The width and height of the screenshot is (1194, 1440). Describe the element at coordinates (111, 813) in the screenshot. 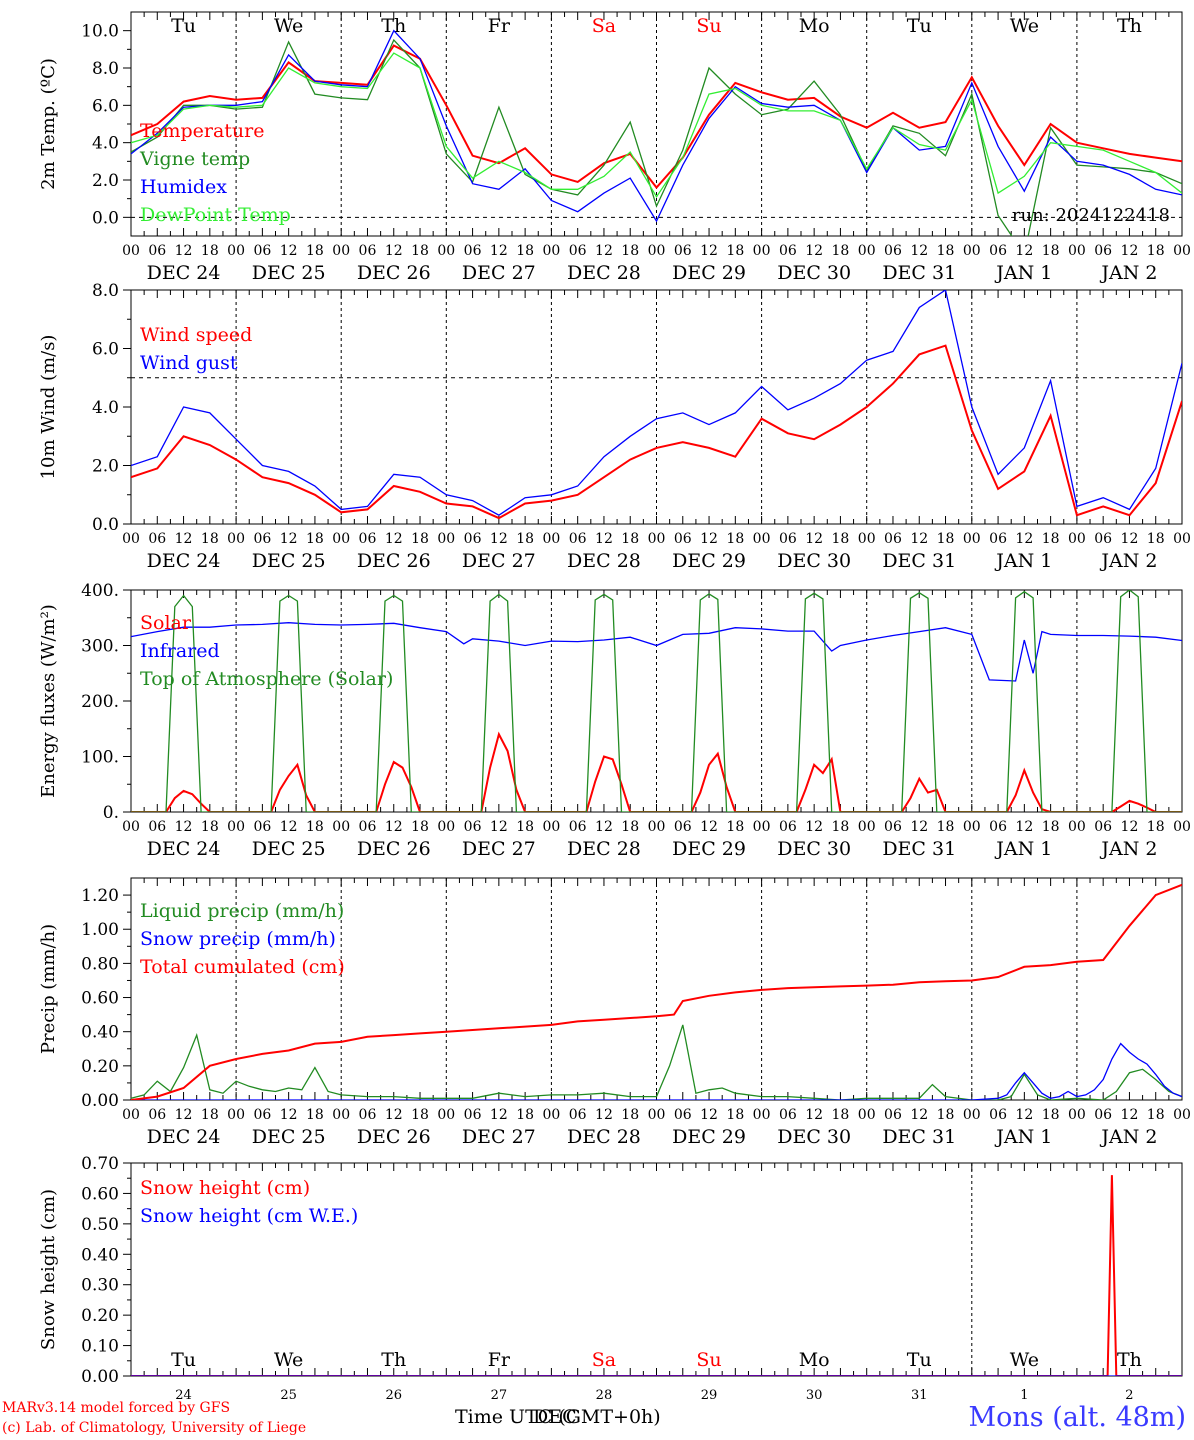

I see `y-tick-label: 0.` at that location.